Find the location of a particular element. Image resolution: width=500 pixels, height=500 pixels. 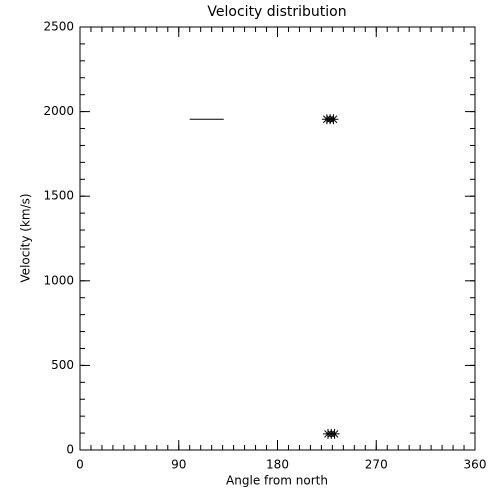

y-tick-label: 0 is located at coordinates (70, 450).